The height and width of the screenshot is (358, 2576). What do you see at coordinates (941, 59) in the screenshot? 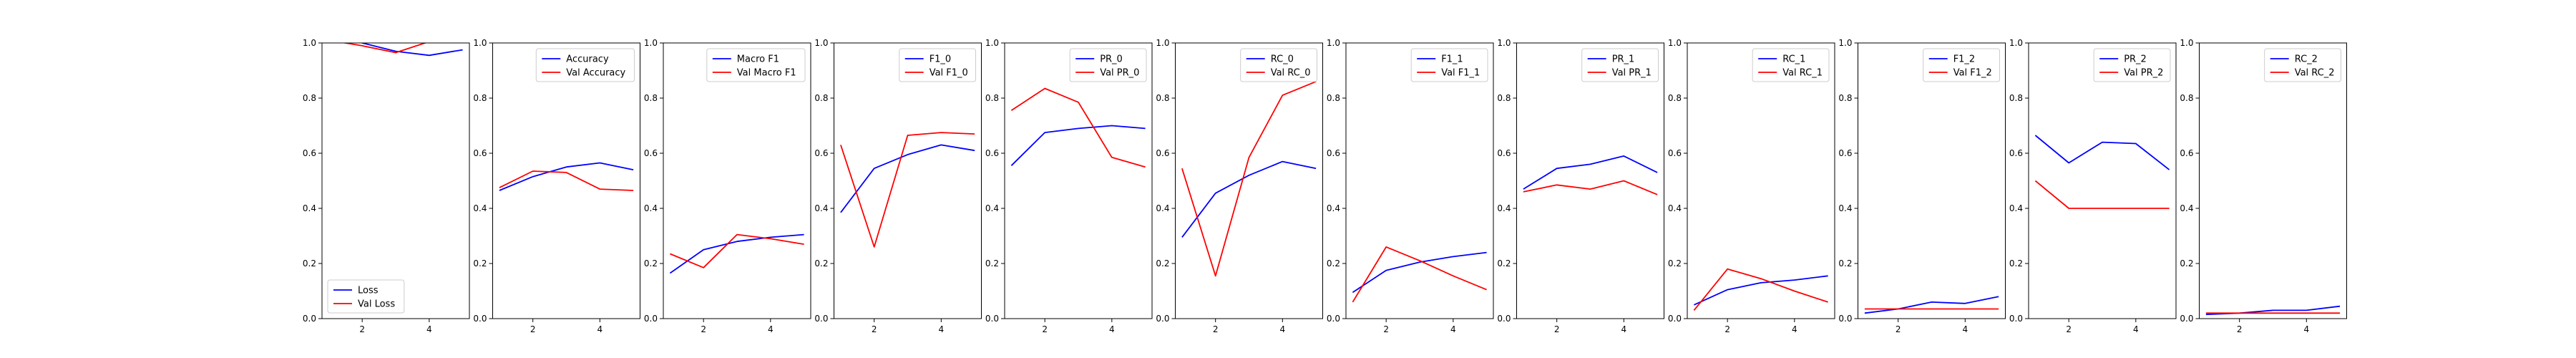
I see `legend-label: F1_0` at bounding box center [941, 59].